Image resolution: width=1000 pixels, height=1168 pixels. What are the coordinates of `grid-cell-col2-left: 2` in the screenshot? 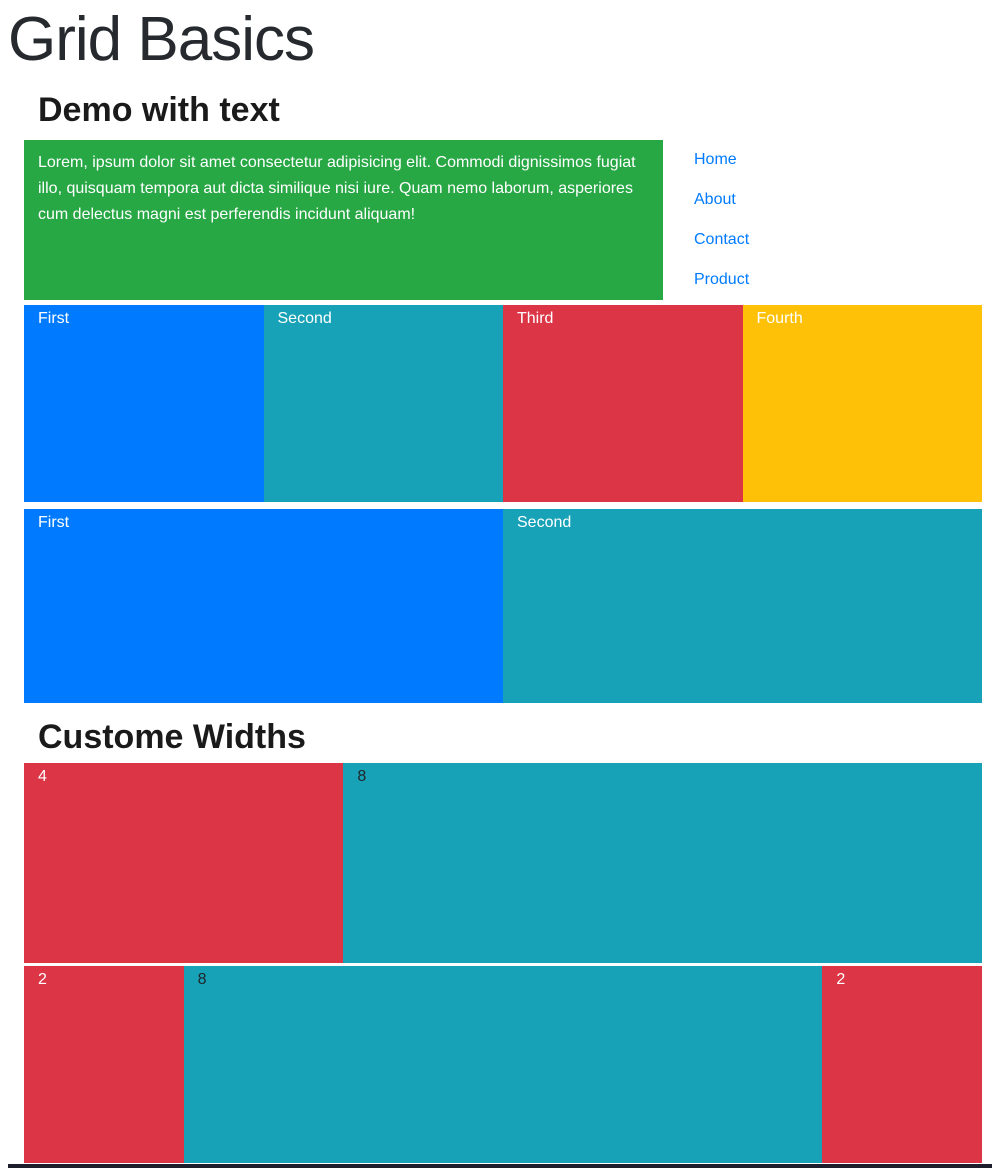 It's located at (104, 1064).